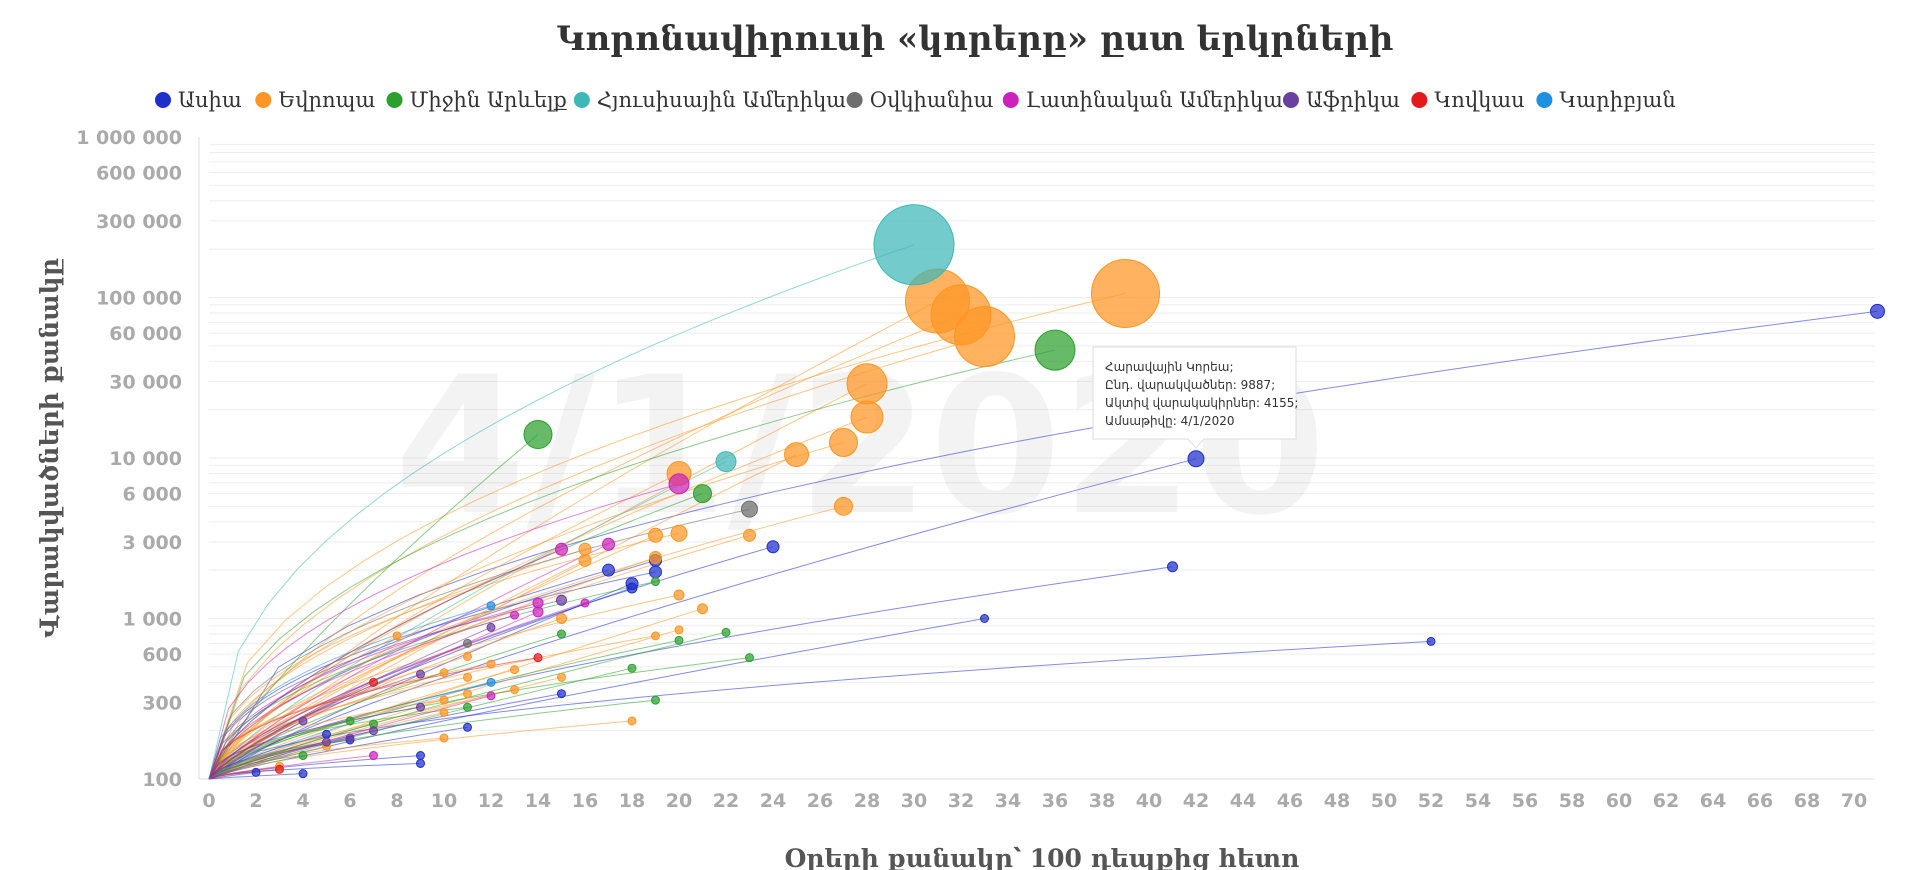 Image resolution: width=1920 pixels, height=870 pixels. What do you see at coordinates (477, 100) in the screenshot?
I see `legend-item: Միջին Արևելք` at bounding box center [477, 100].